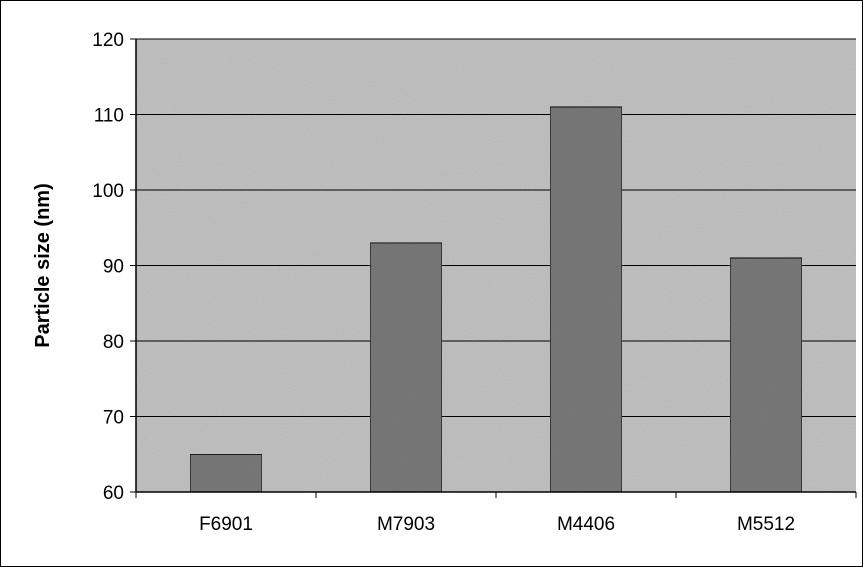 The image size is (863, 567). Describe the element at coordinates (766, 524) in the screenshot. I see `x-category-label: M5512` at that location.